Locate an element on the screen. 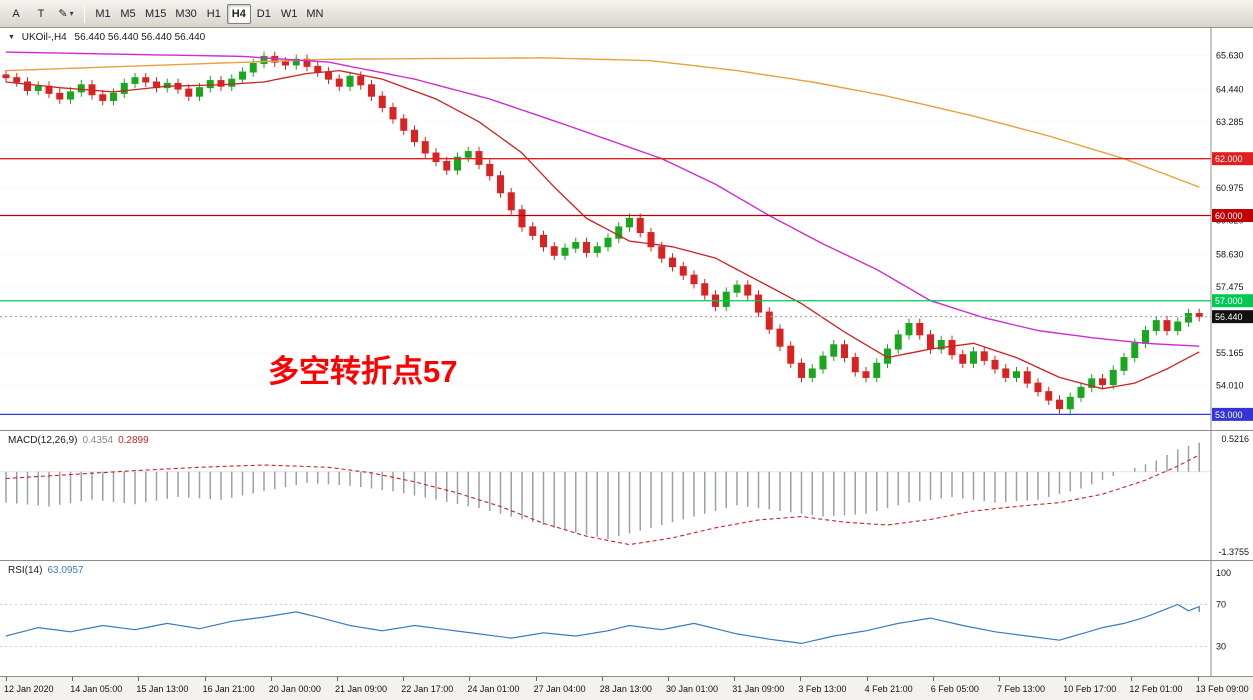 Image resolution: width=1253 pixels, height=700 pixels. svg-text: 70 is located at coordinates (1221, 605).